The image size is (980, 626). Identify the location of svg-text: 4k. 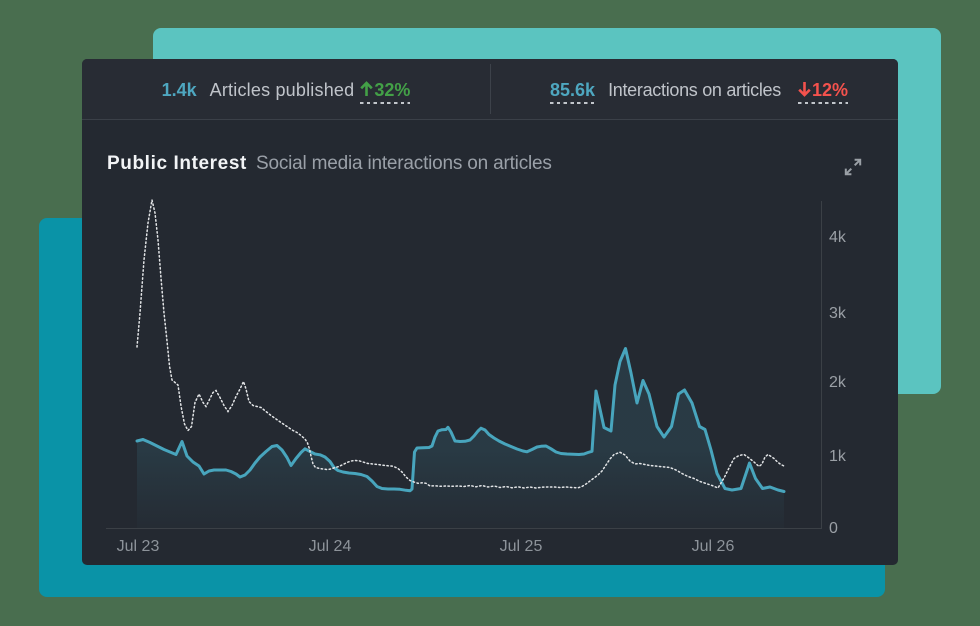
(838, 237).